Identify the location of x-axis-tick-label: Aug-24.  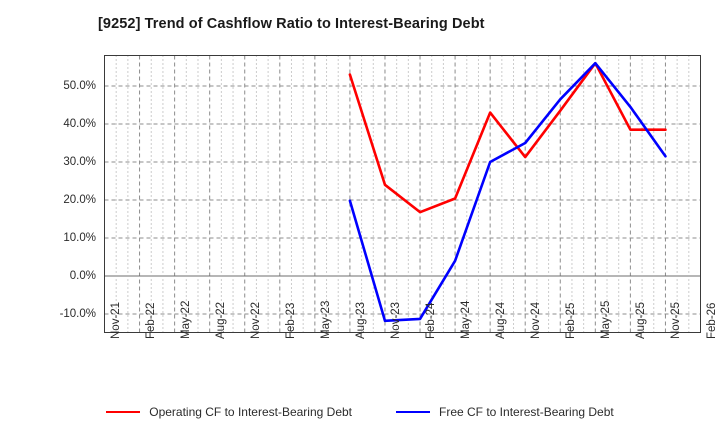
(501, 320).